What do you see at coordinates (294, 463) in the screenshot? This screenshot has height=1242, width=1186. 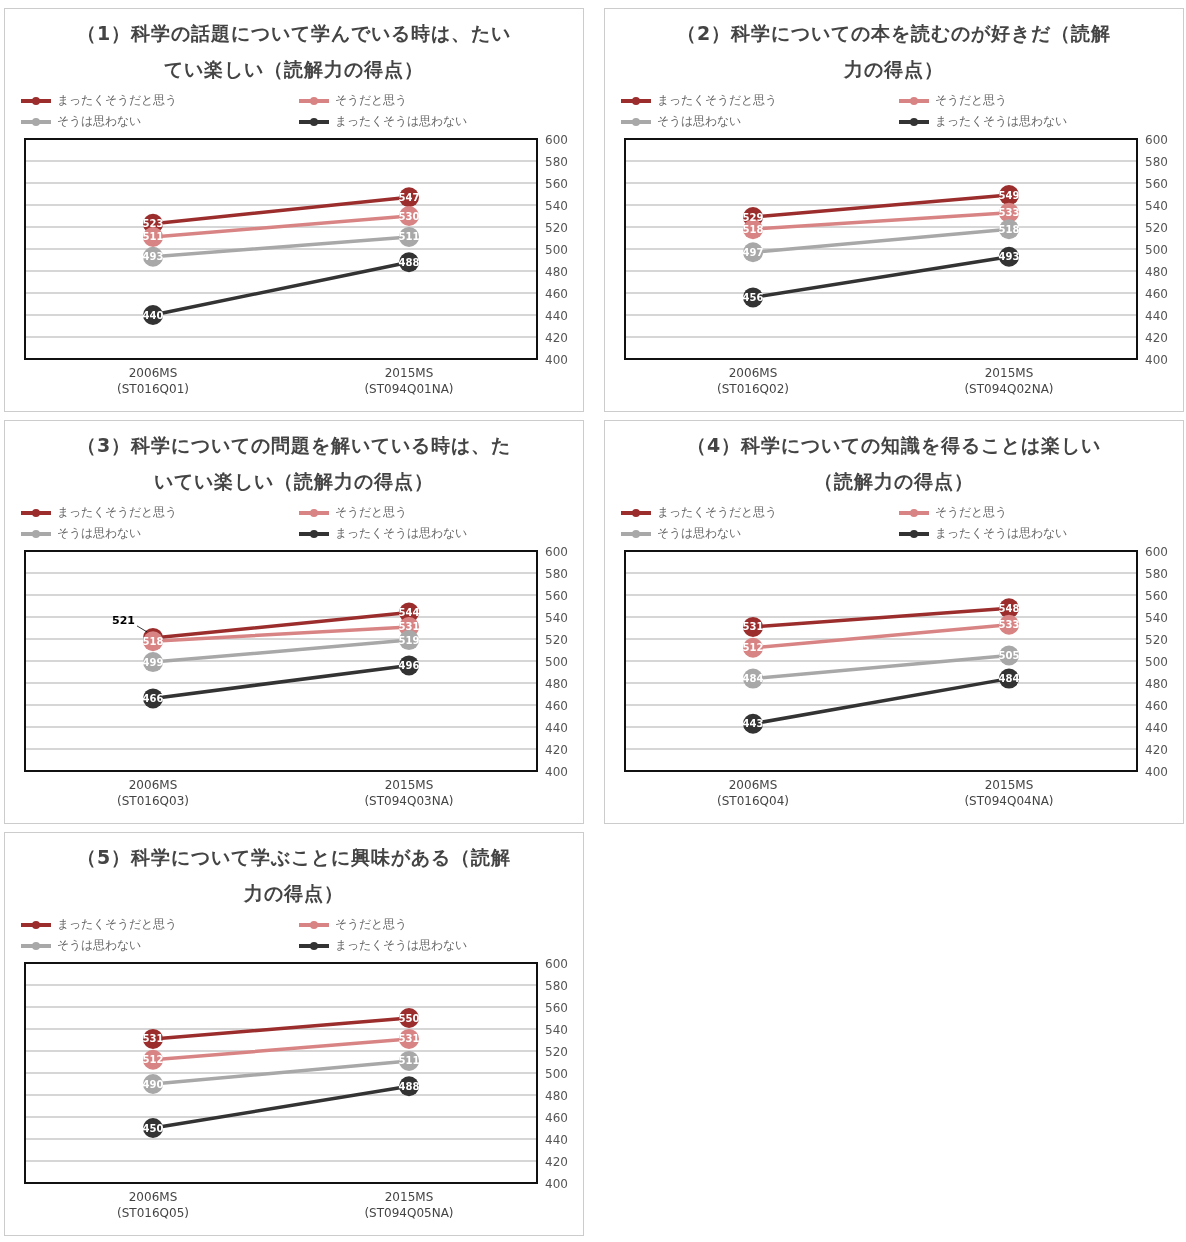 I see `chart-title: （3）科学についての問題を解いている時は、たいてい楽しい（読解力の得点）` at bounding box center [294, 463].